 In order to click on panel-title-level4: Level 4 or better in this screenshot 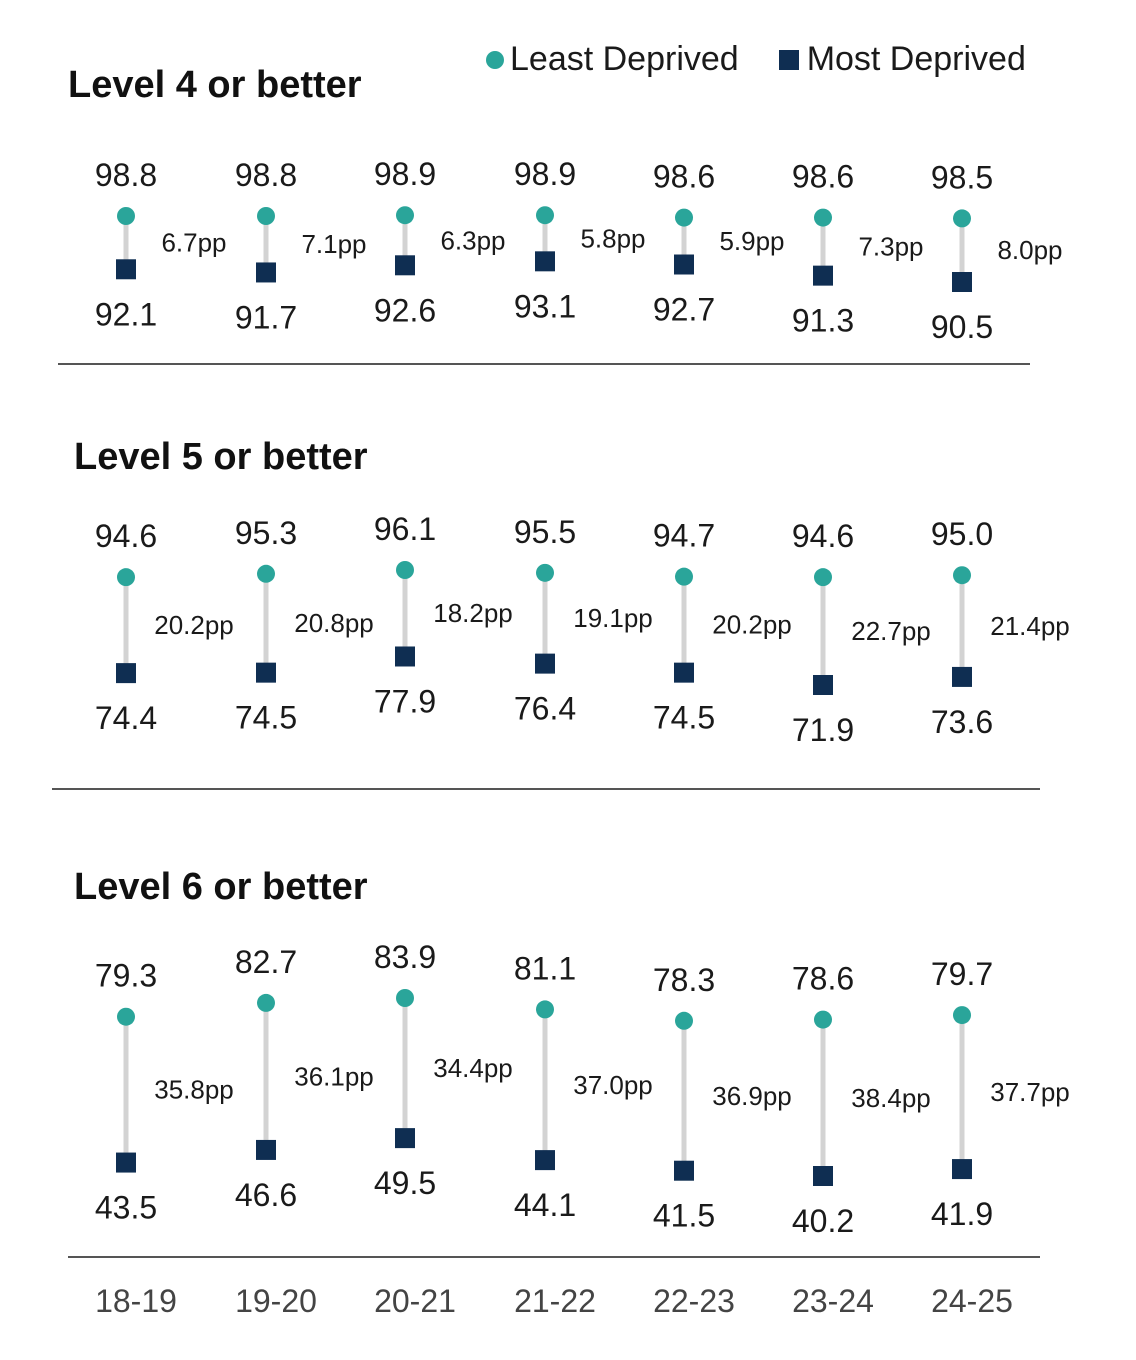, I will do `click(215, 85)`.